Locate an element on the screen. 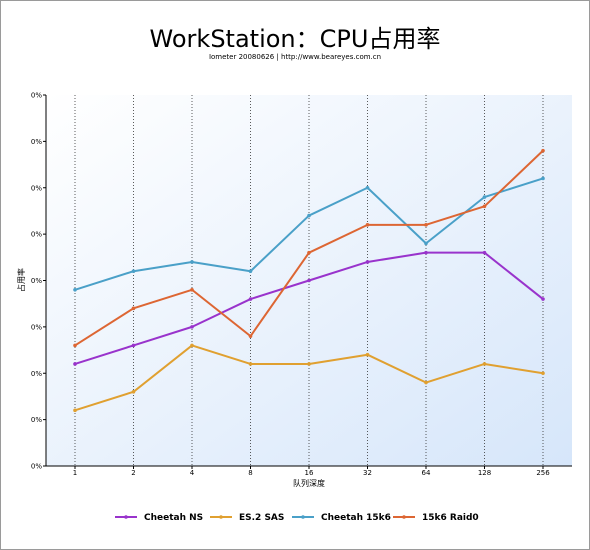 The image size is (590, 550). legend-label: 15k6 Raid0 is located at coordinates (450, 518).